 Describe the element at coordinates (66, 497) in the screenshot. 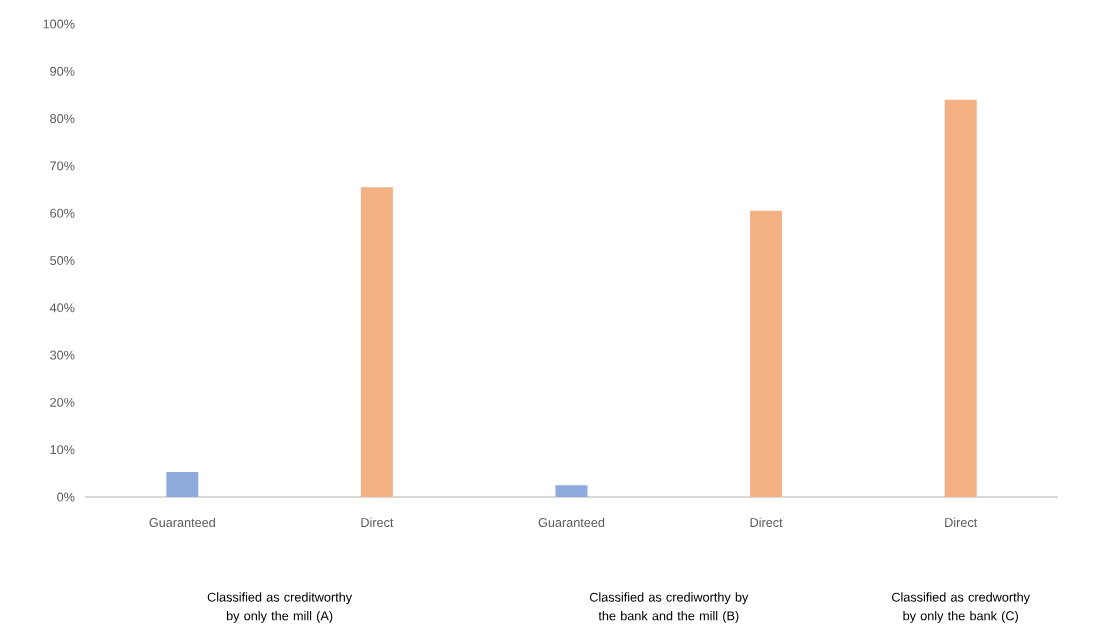

I see `y-tick-label: 0%` at that location.